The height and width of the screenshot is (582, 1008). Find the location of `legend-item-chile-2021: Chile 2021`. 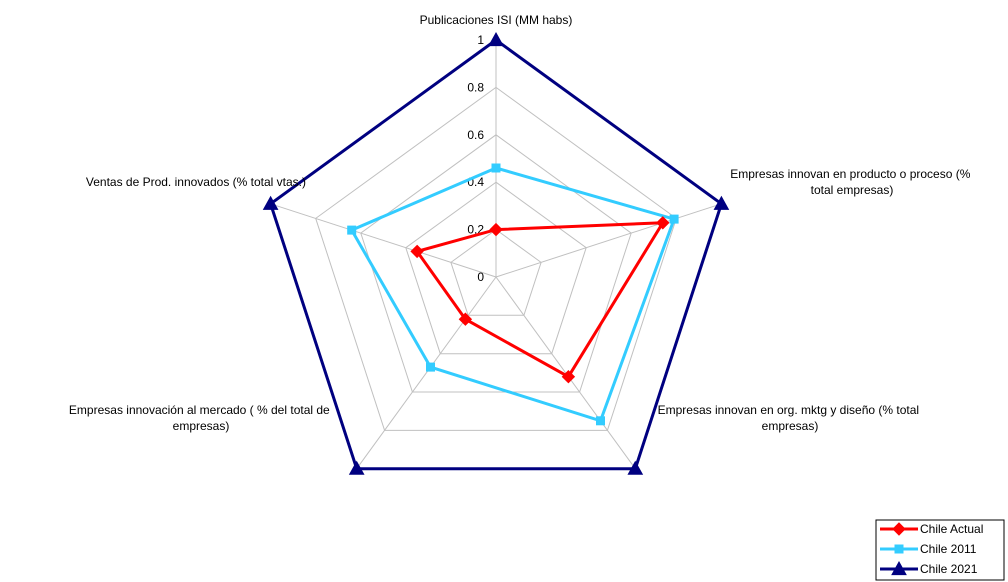

legend-item-chile-2021: Chile 2021 is located at coordinates (929, 568).